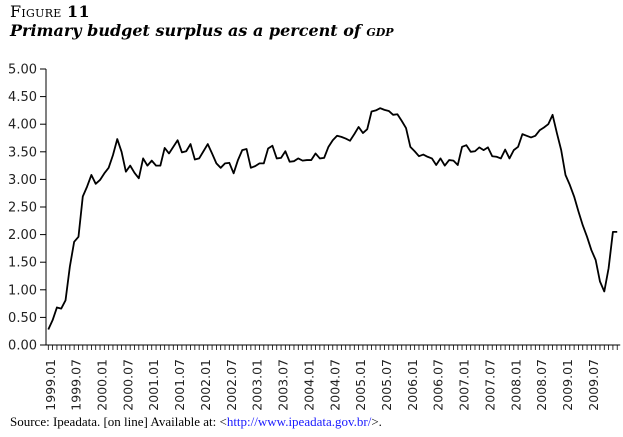  I want to click on x-tick-label: 2008.01, so click(515, 384).